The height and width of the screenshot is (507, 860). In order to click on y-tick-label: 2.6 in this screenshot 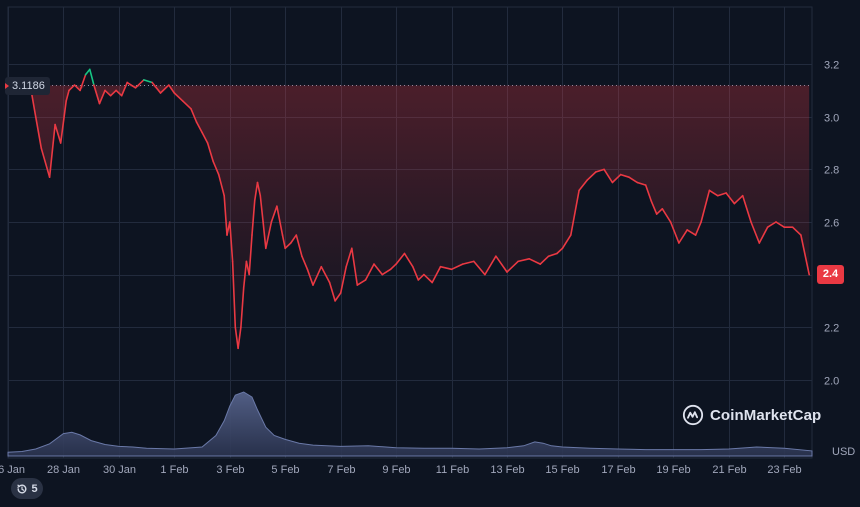, I will do `click(831, 224)`.